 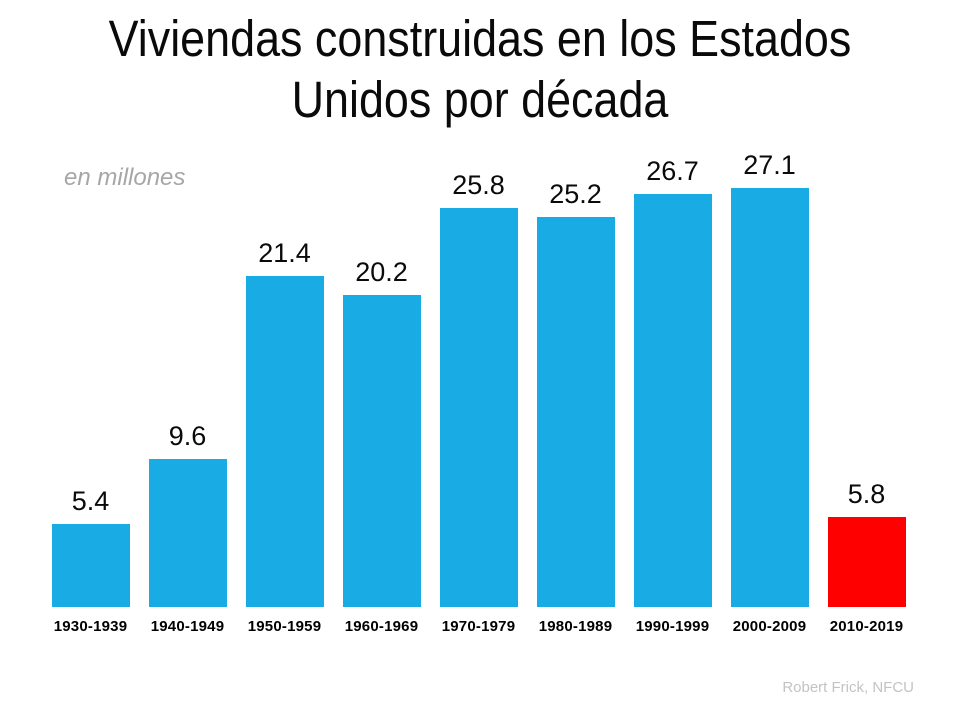 I want to click on bar-2010-2019, so click(x=866, y=562).